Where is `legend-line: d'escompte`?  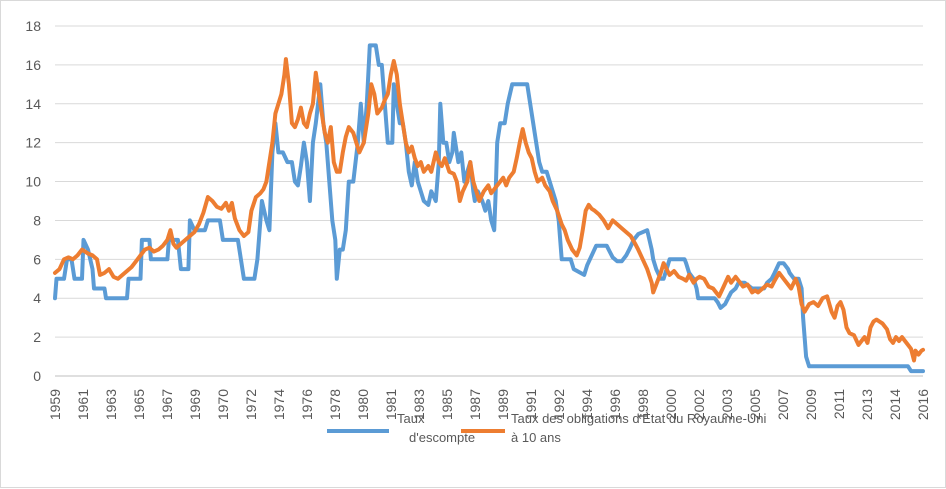
legend-line: d'escompte is located at coordinates (442, 437).